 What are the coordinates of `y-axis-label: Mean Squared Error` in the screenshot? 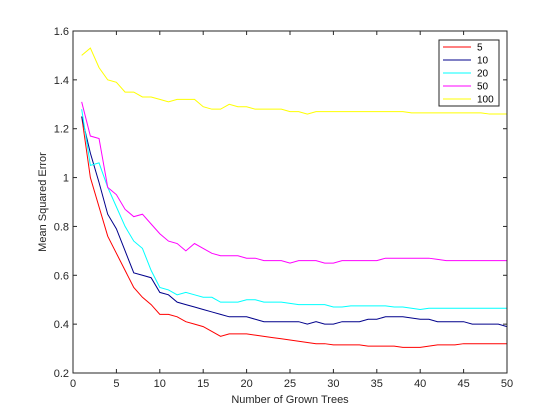 It's located at (43, 202).